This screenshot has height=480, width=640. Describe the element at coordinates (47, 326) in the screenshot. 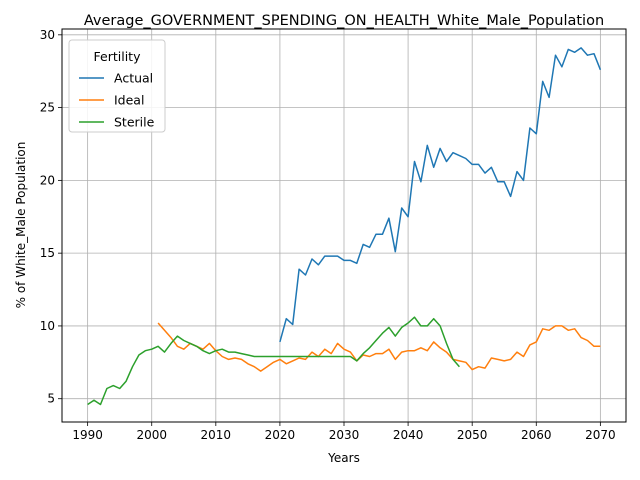

I see `y-tick-label: 10` at that location.